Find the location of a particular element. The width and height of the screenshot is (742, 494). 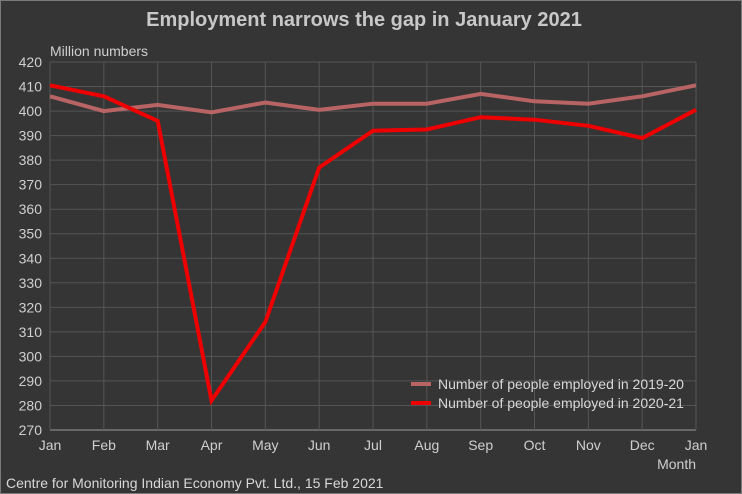

x-tick-label: May is located at coordinates (265, 445).